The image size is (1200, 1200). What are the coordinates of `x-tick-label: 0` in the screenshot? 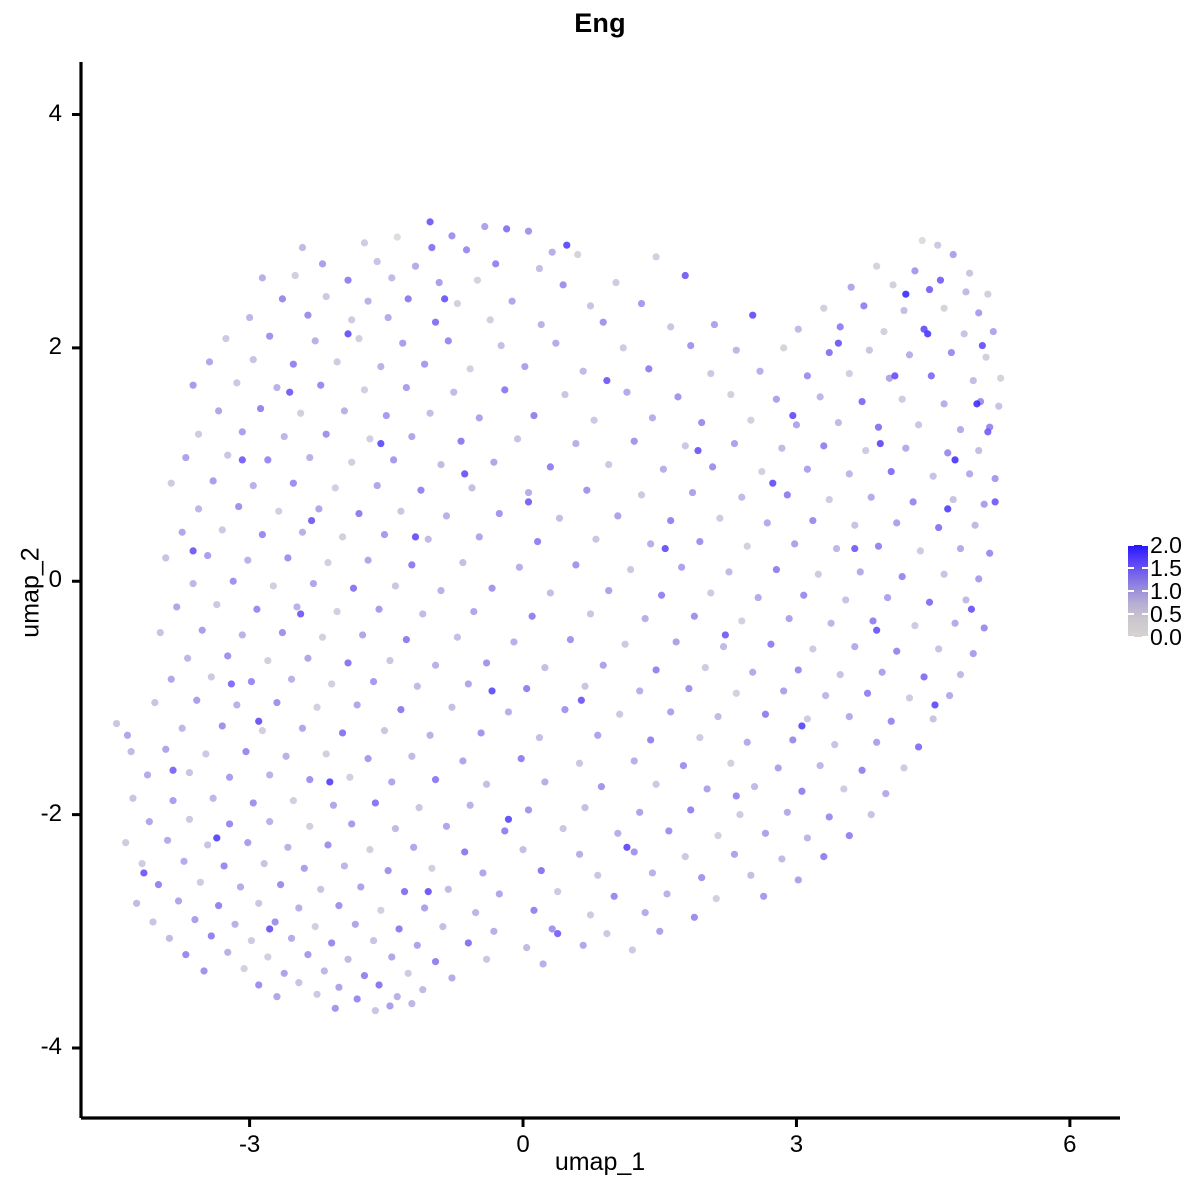 It's located at (523, 1144).